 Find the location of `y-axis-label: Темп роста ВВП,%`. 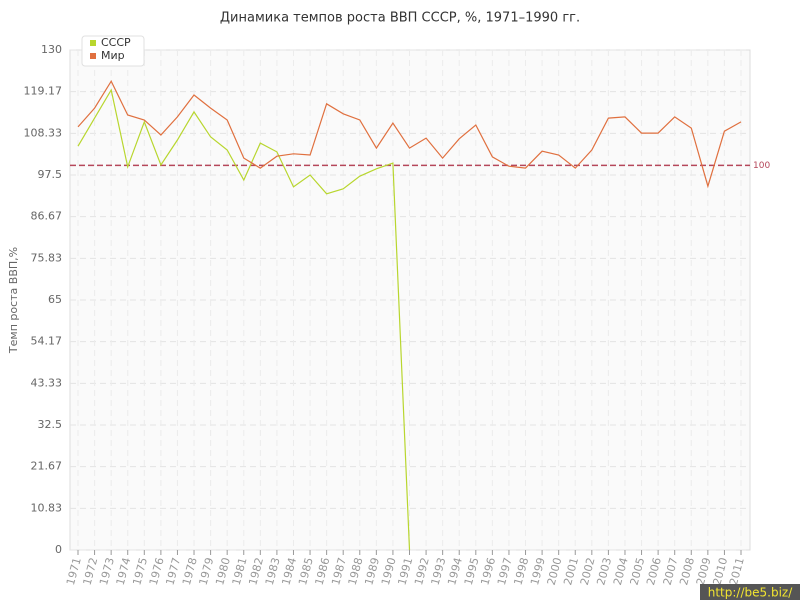

y-axis-label: Темп роста ВВП,% is located at coordinates (13, 300).